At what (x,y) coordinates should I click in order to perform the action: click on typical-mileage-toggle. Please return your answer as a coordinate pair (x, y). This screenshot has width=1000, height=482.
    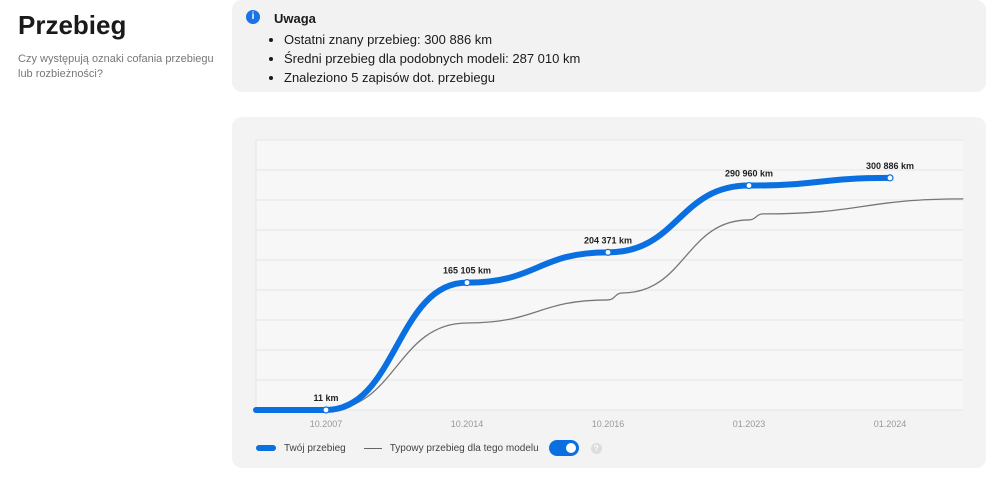
    Looking at the image, I should click on (563, 448).